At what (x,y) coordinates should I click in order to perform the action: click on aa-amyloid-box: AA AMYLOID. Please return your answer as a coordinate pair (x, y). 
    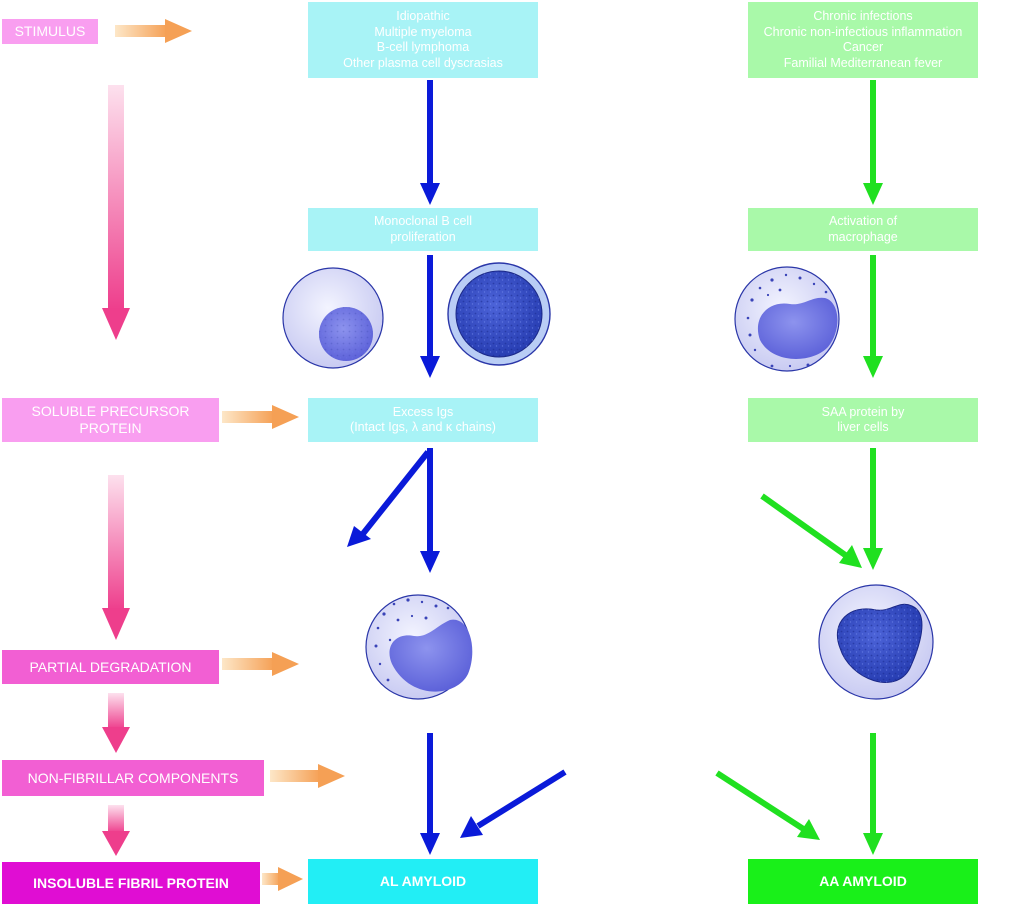
    Looking at the image, I should click on (863, 881).